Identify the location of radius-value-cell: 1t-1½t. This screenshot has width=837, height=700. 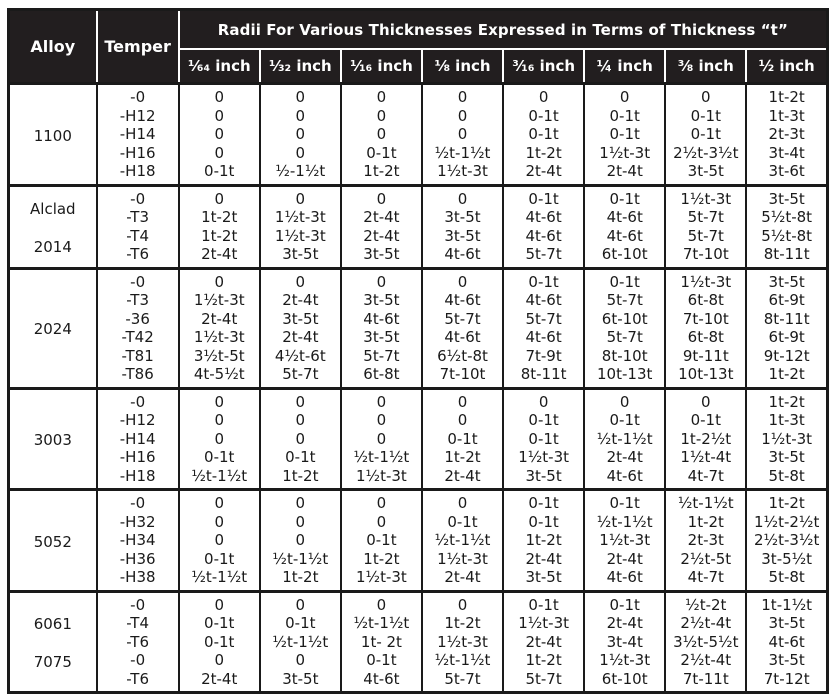
(786, 601).